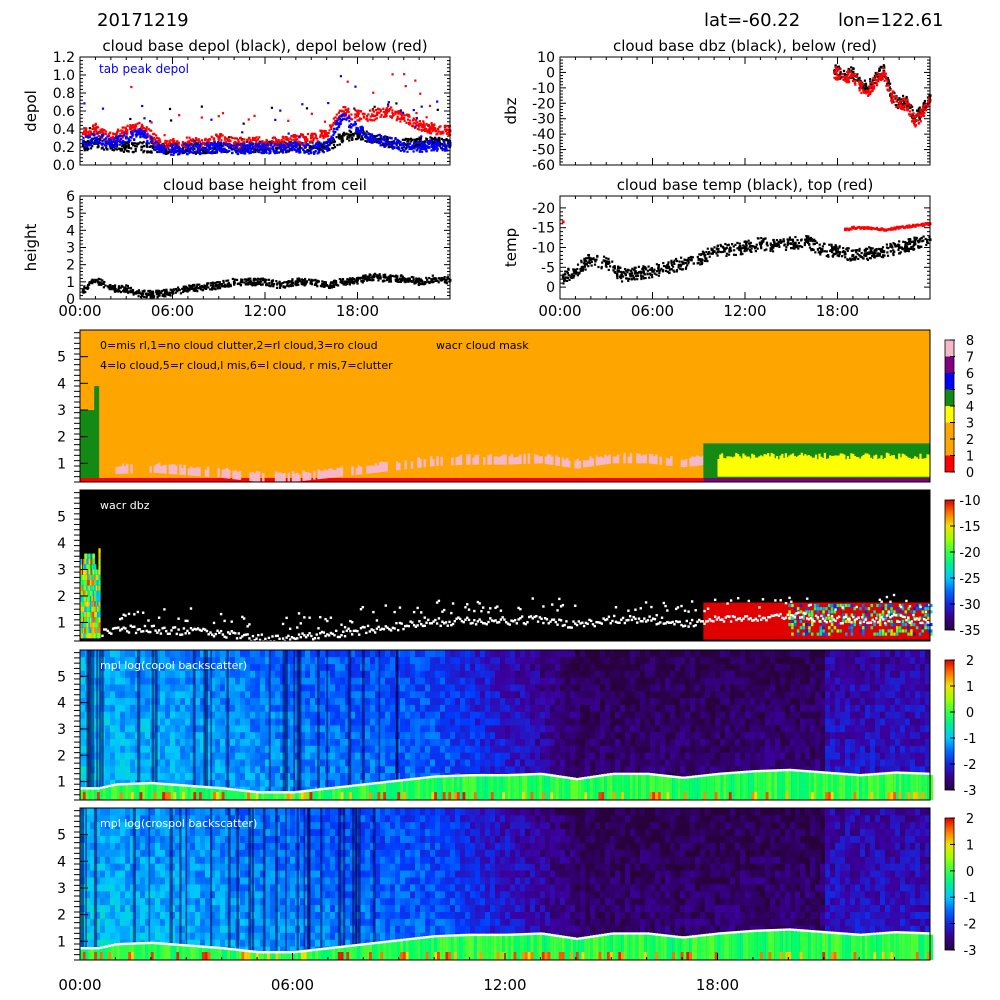 This screenshot has width=1000, height=1000. I want to click on y-tick-label: -30, so click(543, 120).